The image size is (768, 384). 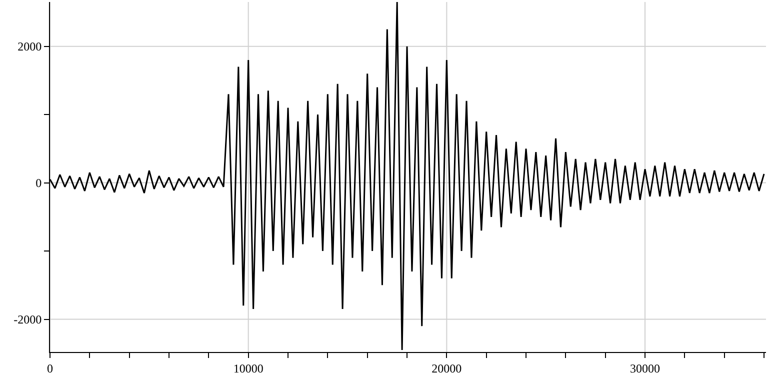 What do you see at coordinates (39, 183) in the screenshot?
I see `y-tick-label: 0` at bounding box center [39, 183].